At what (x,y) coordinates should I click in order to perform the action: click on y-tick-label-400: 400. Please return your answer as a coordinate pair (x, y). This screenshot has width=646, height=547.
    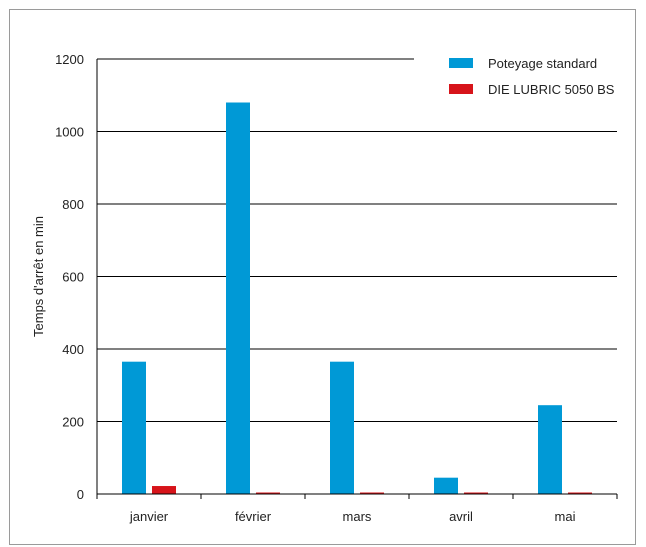
    Looking at the image, I should click on (73, 349).